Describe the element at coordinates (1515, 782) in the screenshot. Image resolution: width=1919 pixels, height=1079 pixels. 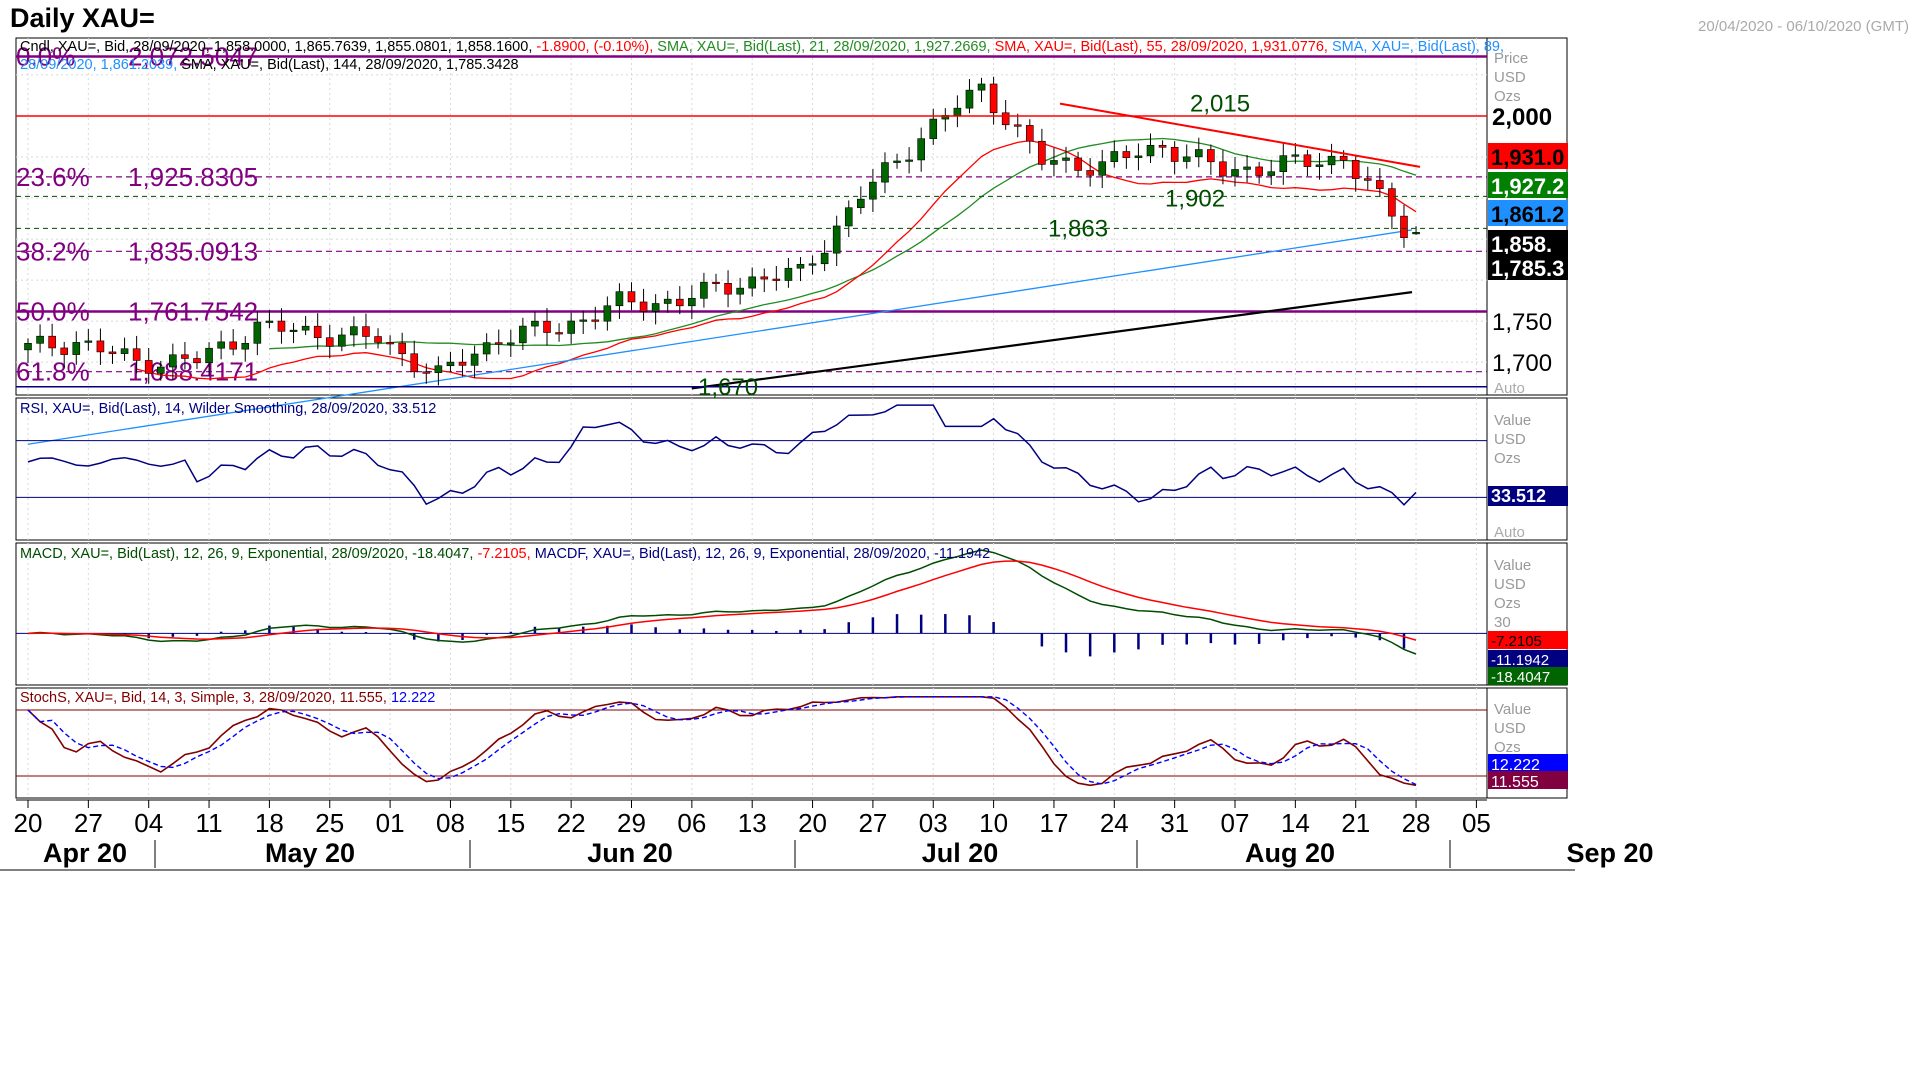
I see `stoch-badge-text: 11.555` at that location.